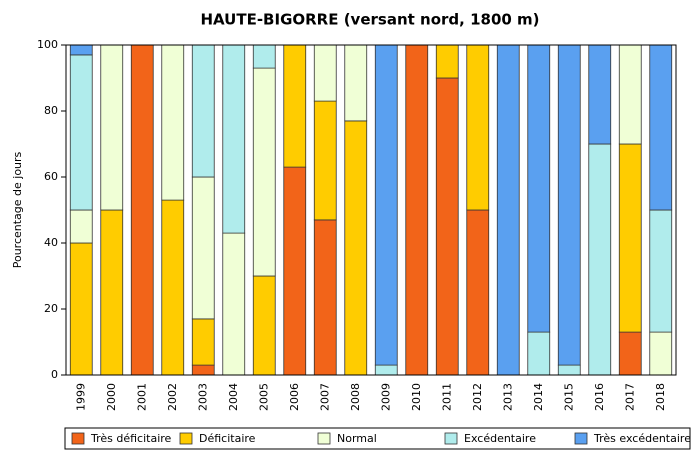  I want to click on x-tick-label: 2011, so click(446, 397).